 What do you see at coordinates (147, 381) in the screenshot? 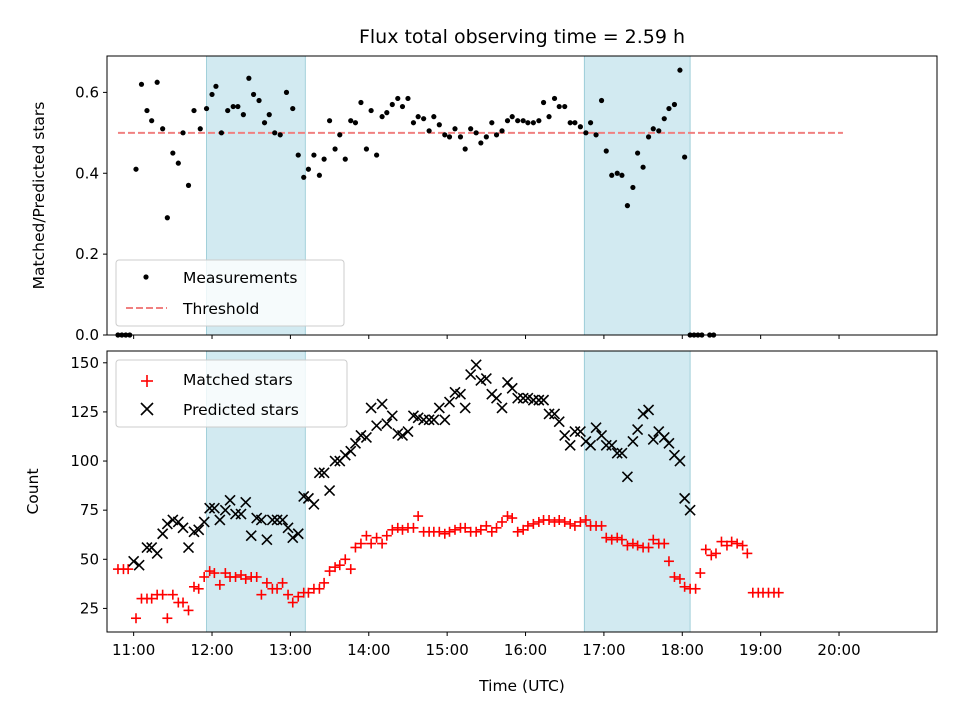
I see `legend-matched-marker` at bounding box center [147, 381].